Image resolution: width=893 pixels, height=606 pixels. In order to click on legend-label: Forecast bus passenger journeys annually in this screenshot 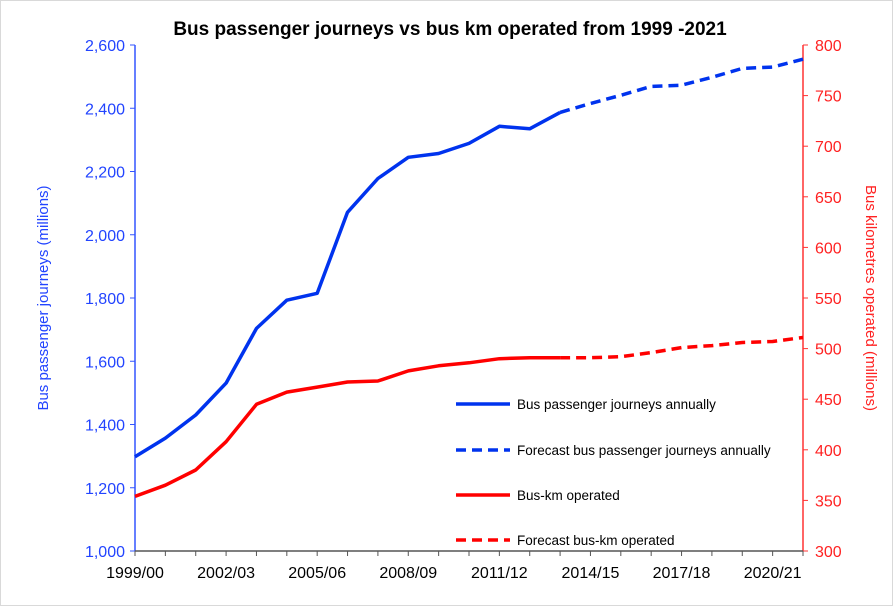, I will do `click(644, 450)`.